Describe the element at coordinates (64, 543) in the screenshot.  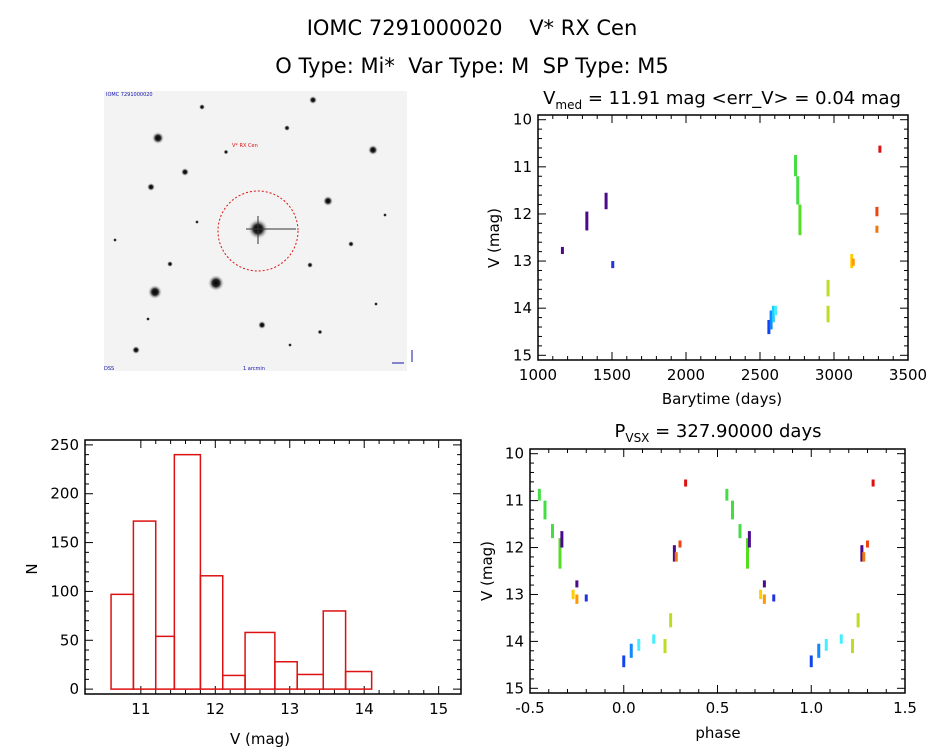
I see `y-tick-label: 150` at that location.